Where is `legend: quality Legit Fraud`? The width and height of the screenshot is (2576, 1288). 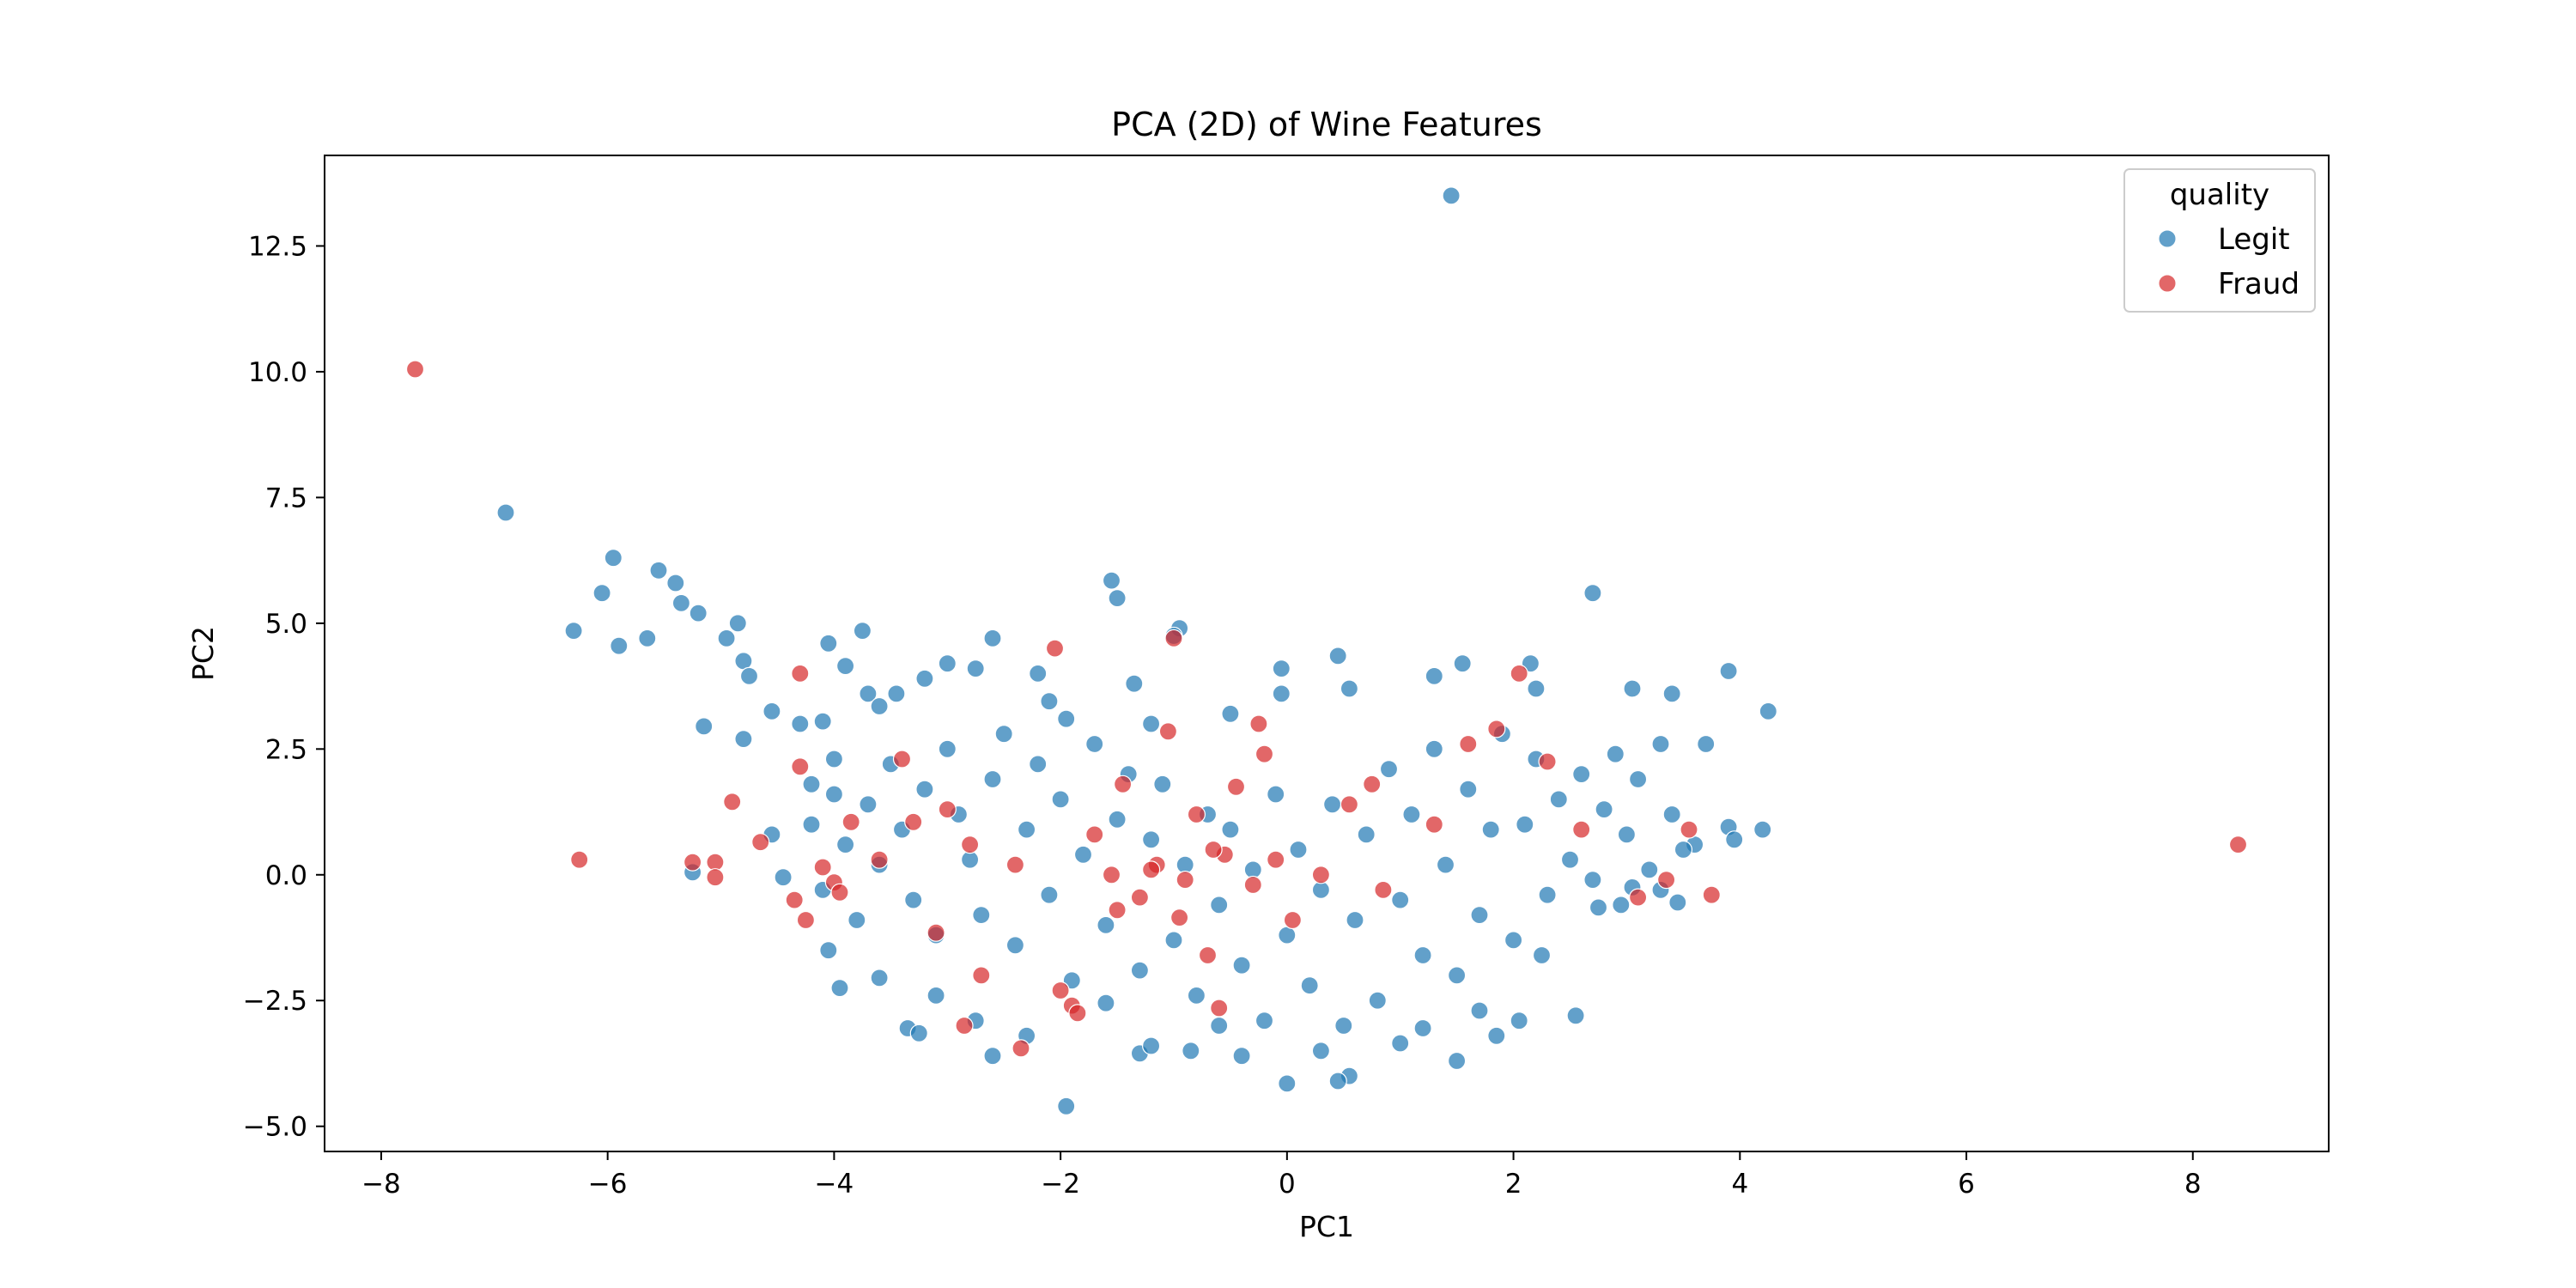
legend: quality Legit Fraud is located at coordinates (2219, 240).